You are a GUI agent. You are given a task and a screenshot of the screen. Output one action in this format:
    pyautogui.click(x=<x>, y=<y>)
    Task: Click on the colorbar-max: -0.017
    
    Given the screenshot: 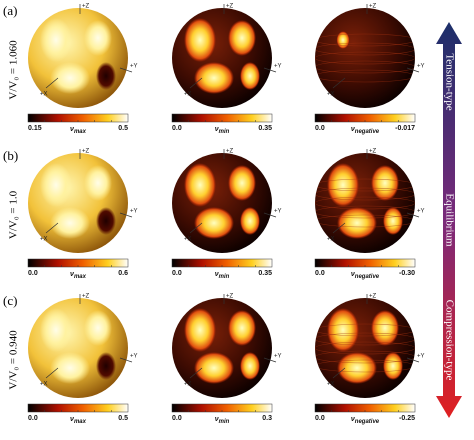 What is the action you would take?
    pyautogui.click(x=405, y=128)
    